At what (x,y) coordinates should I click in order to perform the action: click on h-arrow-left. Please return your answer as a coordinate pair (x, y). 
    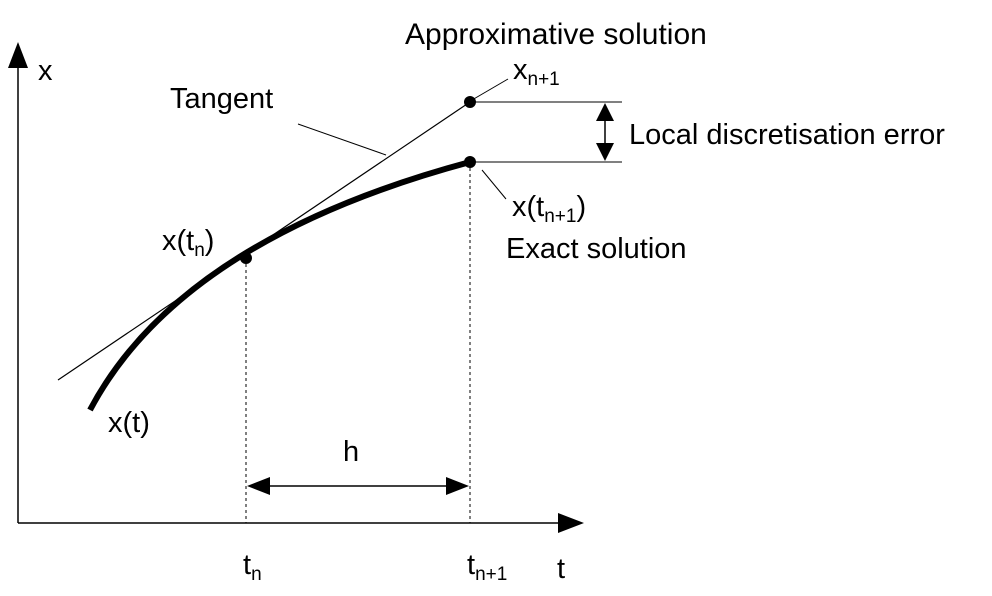
    Looking at the image, I should click on (258, 486).